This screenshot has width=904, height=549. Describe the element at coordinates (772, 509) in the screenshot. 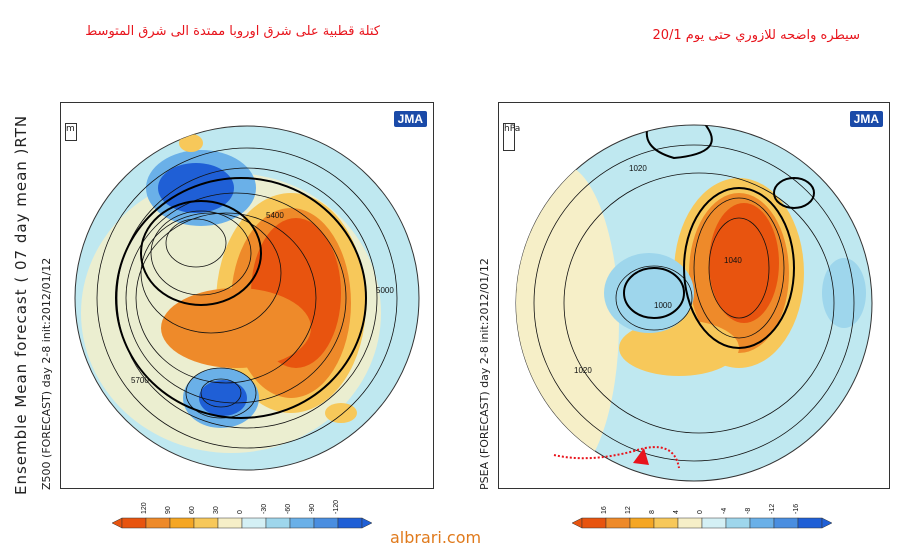

I see `right-colorbar-tick: -12` at that location.